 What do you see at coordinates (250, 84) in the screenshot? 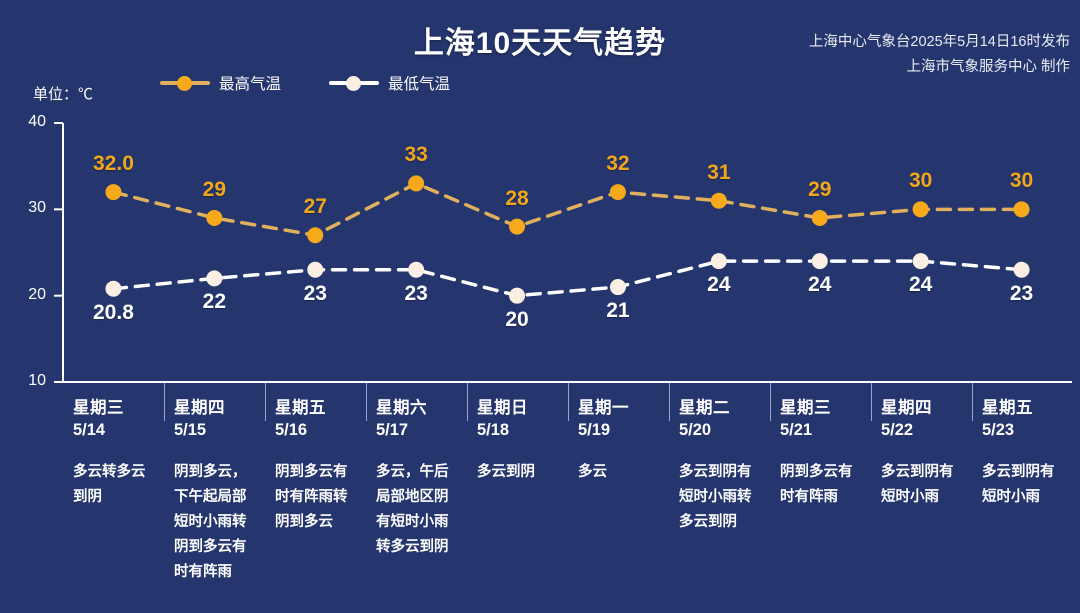
I see `legend-label-high: 最高气温` at bounding box center [250, 84].